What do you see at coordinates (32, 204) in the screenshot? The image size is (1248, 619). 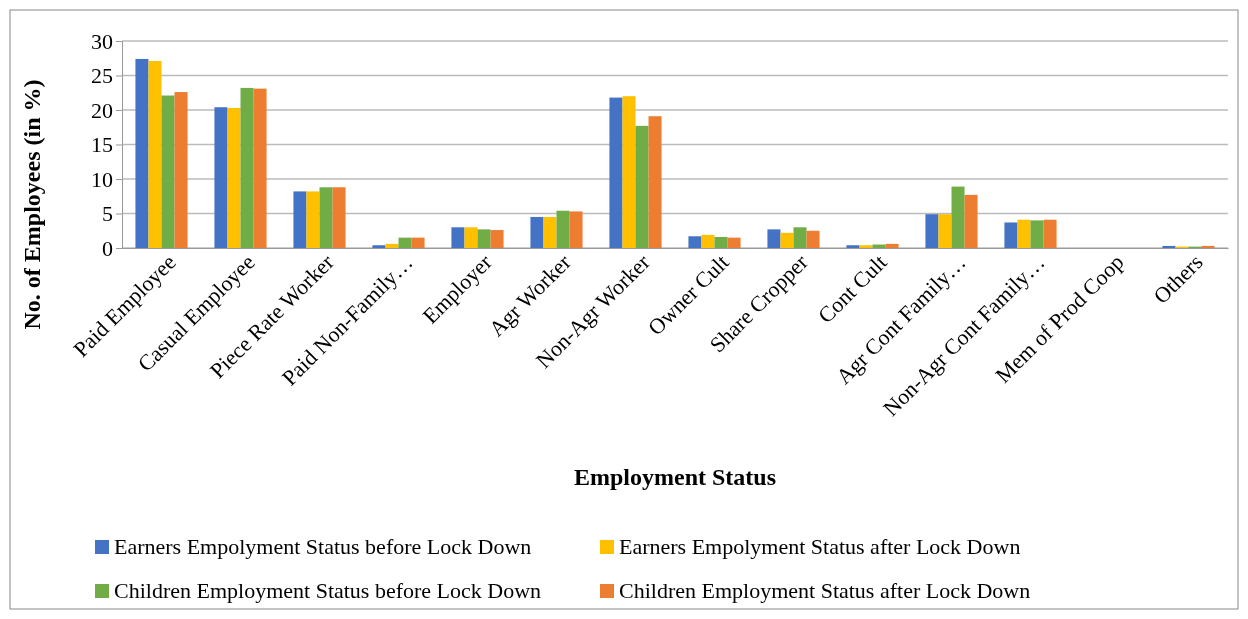 I see `y-axis-title: No. of Employees (in %)` at bounding box center [32, 204].